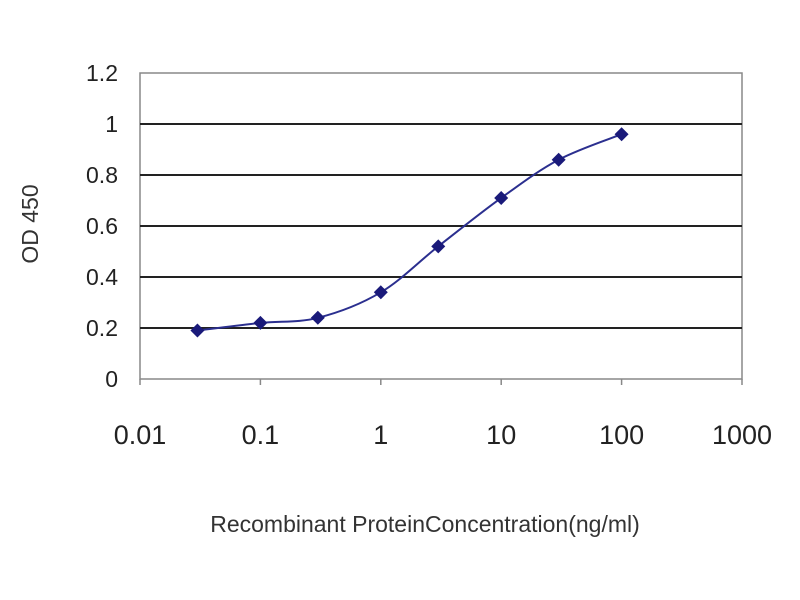 Image resolution: width=800 pixels, height=600 pixels. Describe the element at coordinates (140, 435) in the screenshot. I see `x-tick-label: 0.01` at that location.